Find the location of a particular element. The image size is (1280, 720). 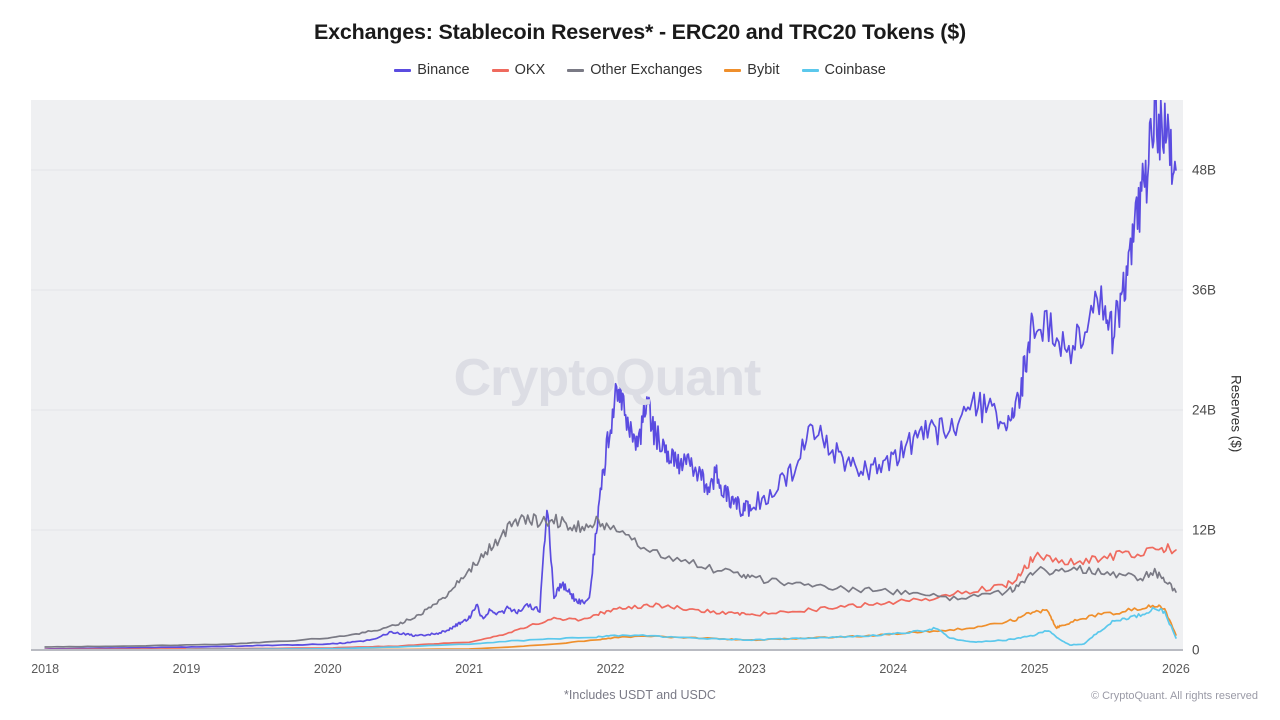

chart-footnote: *Includes USDT and USDC is located at coordinates (640, 695).